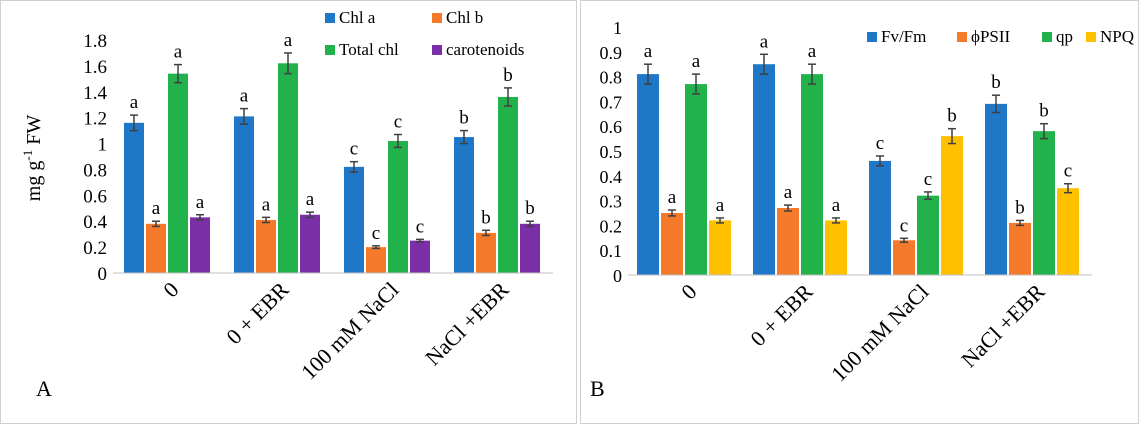 This screenshot has width=1139, height=424. What do you see at coordinates (95, 67) in the screenshot?
I see `chart-a-ytick-label: 1.6` at bounding box center [95, 67].